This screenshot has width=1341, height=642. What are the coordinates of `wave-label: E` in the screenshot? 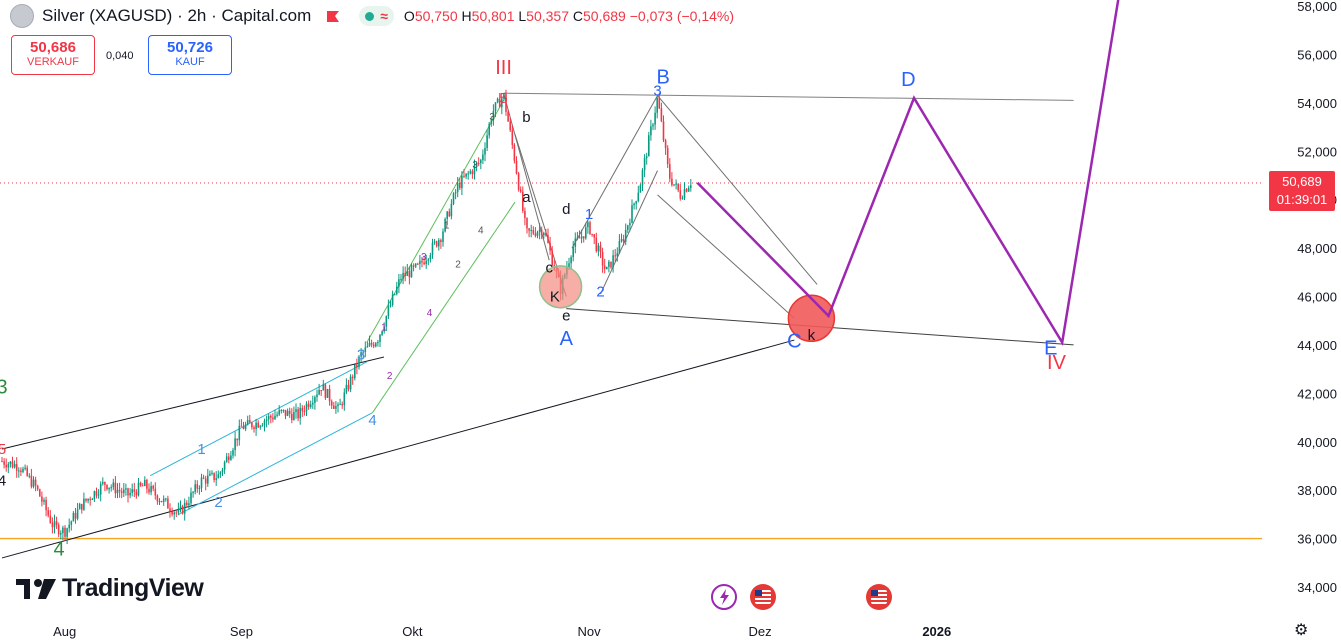 It's located at (1050, 349).